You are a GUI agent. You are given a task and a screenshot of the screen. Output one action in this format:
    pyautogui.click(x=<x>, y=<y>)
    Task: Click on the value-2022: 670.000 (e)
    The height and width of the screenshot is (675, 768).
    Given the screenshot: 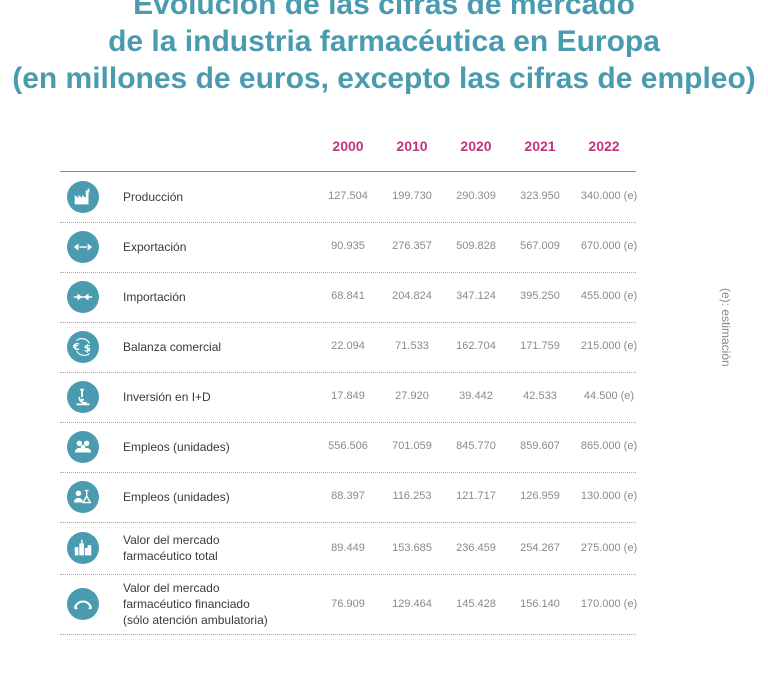 What is the action you would take?
    pyautogui.click(x=609, y=246)
    